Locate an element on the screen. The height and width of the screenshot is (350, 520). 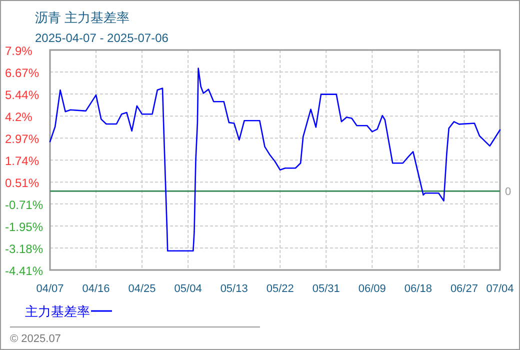
x-tick-label: 06/27 is located at coordinates (464, 289).